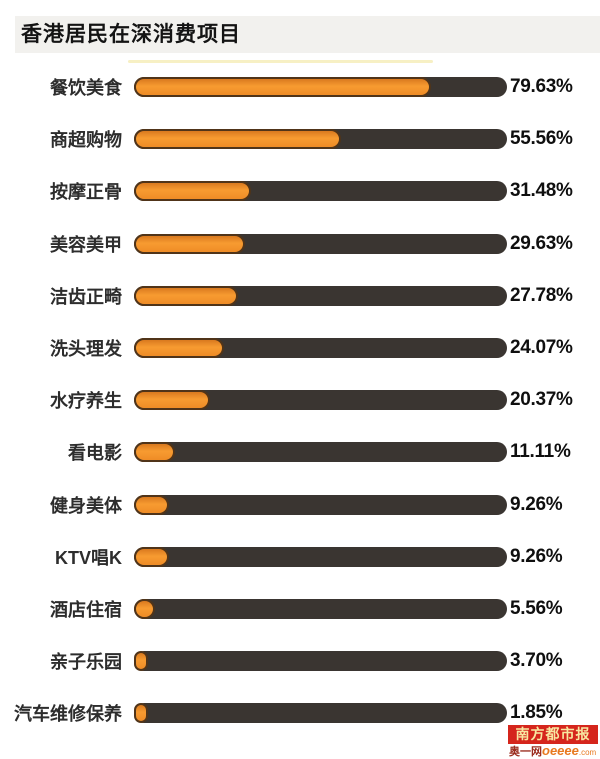 This screenshot has height=759, width=600. I want to click on bar-row: KTV唱K 9.26%, so click(300, 557).